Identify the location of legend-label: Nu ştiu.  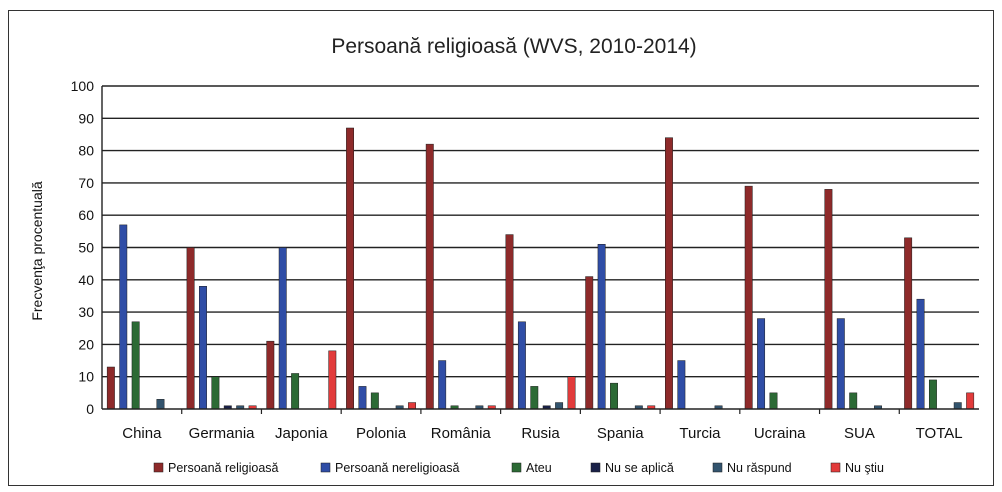
(864, 468).